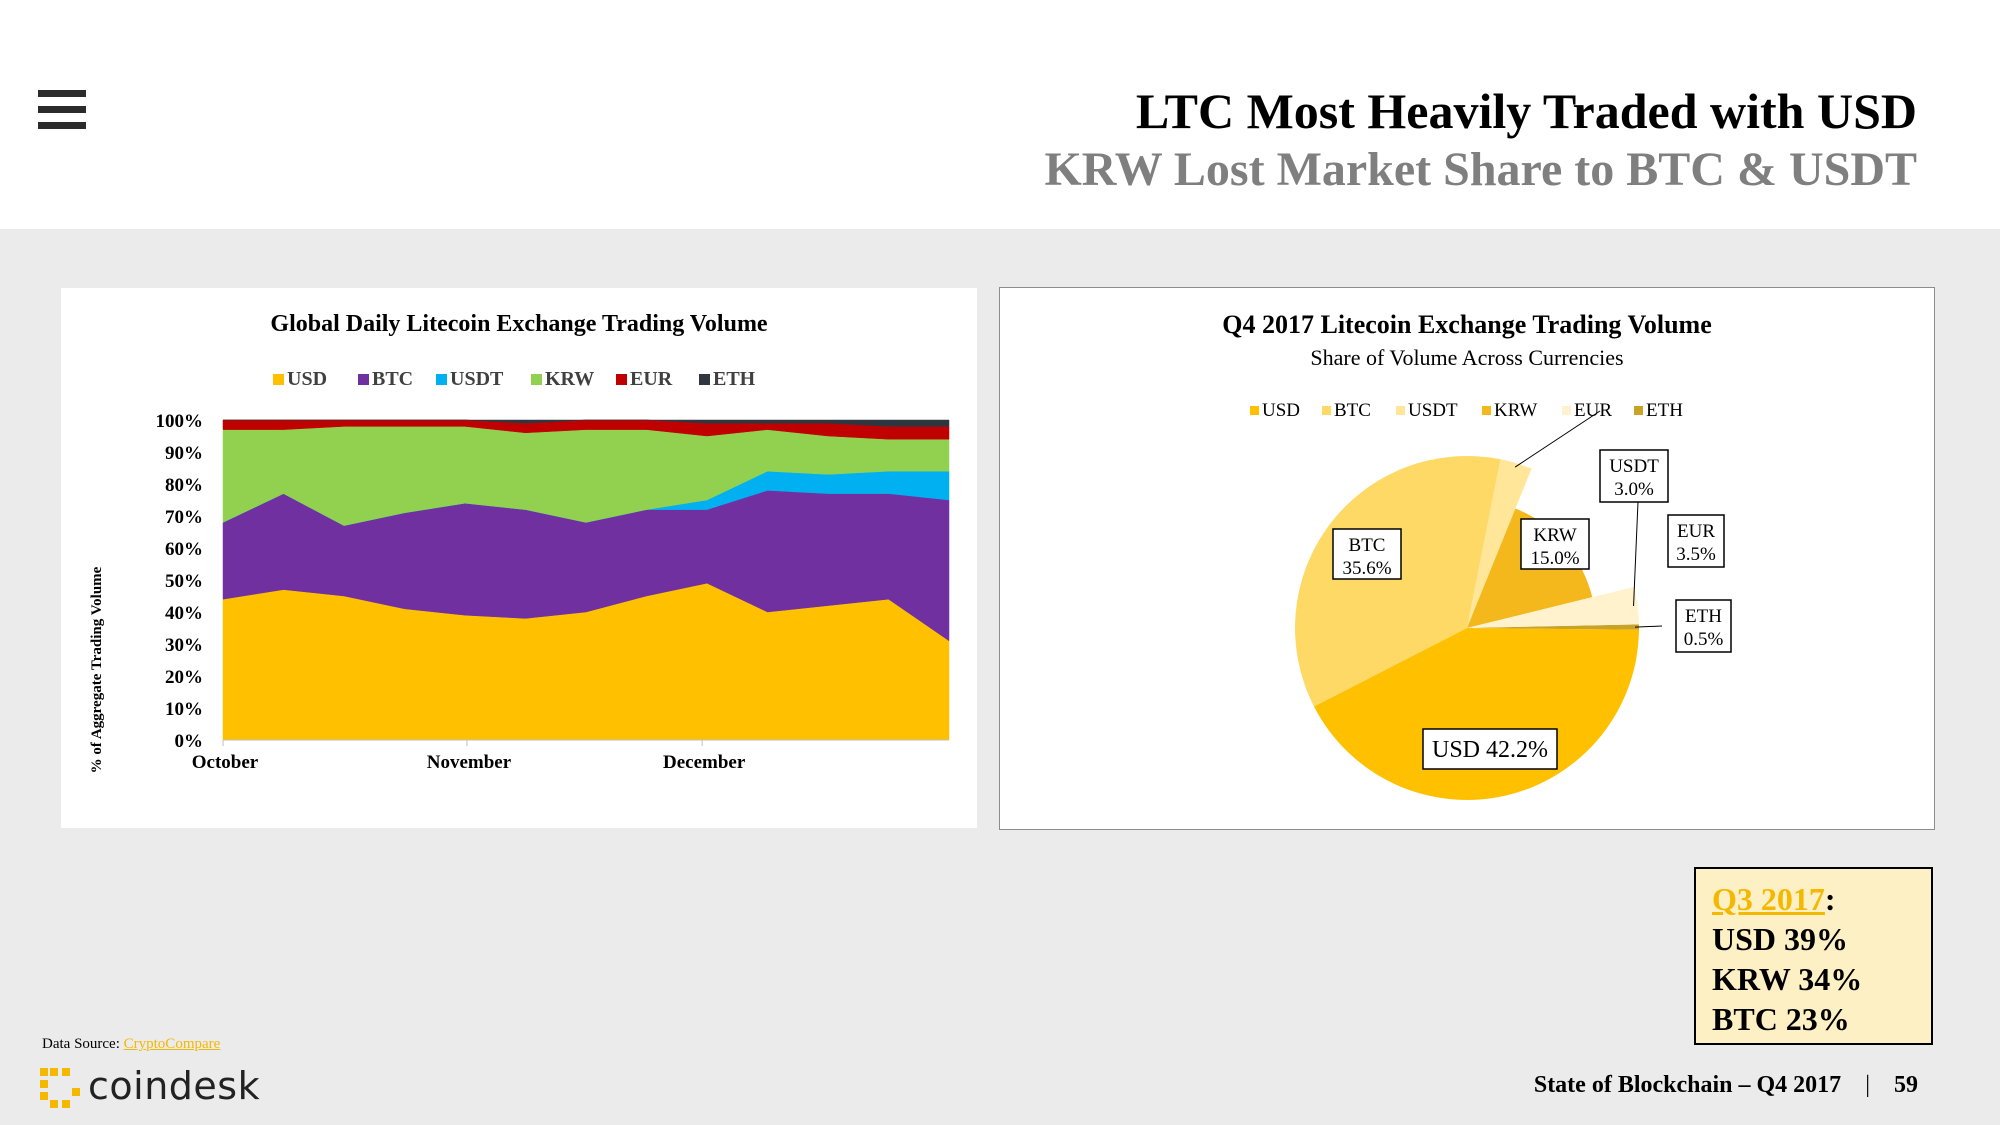 Image resolution: width=2000 pixels, height=1125 pixels. Describe the element at coordinates (569, 379) in the screenshot. I see `legend-label-krw: KRW` at that location.